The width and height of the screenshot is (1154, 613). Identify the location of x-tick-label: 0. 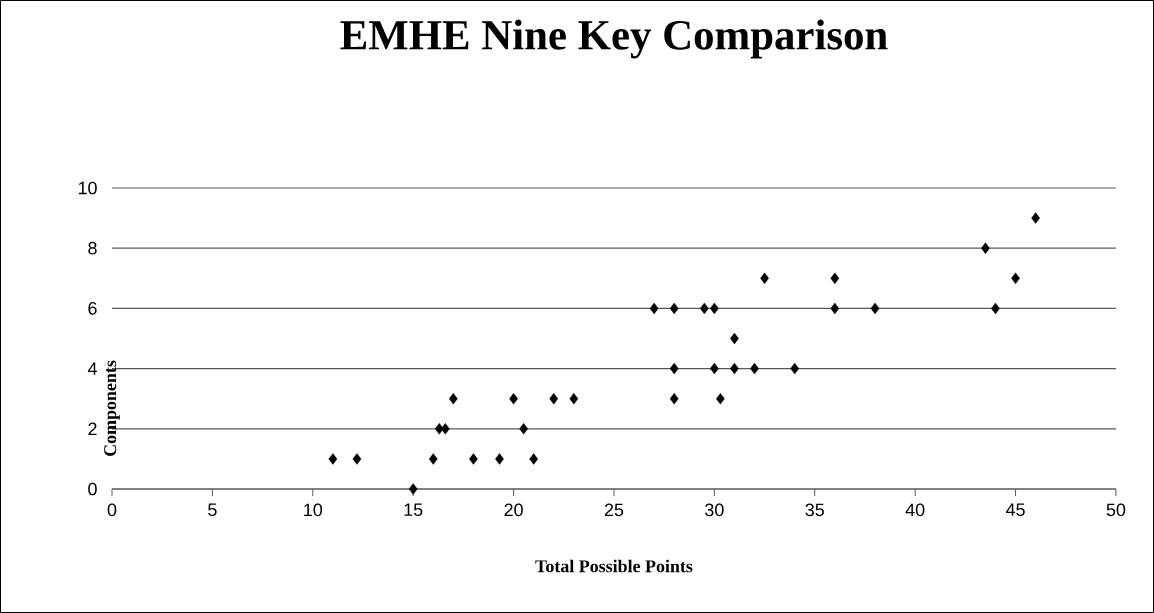
(112, 510).